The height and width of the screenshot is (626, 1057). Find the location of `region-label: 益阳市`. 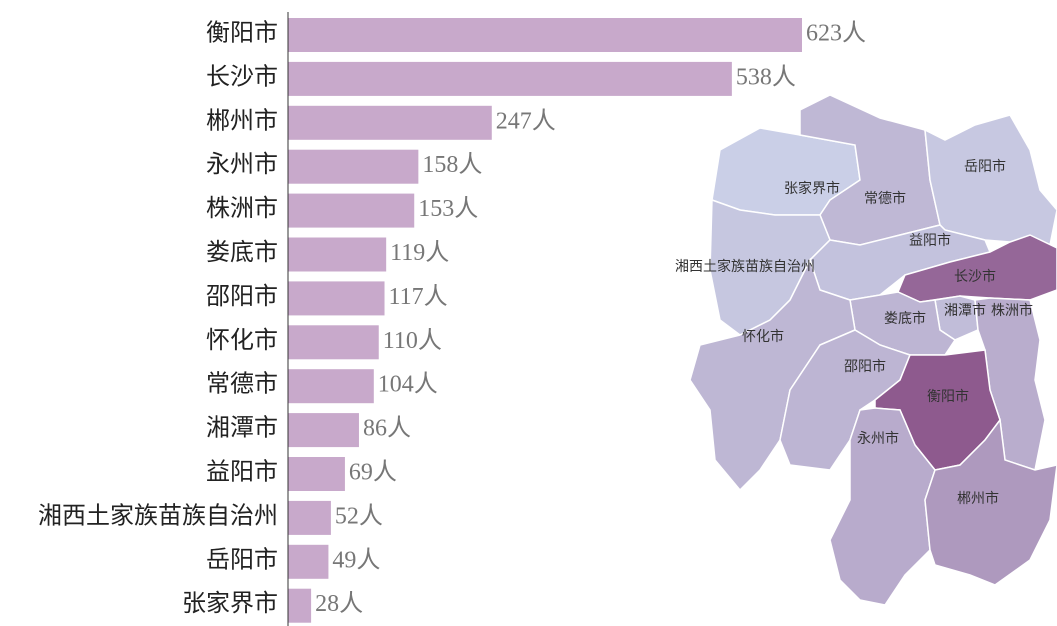

region-label: 益阳市 is located at coordinates (930, 240).